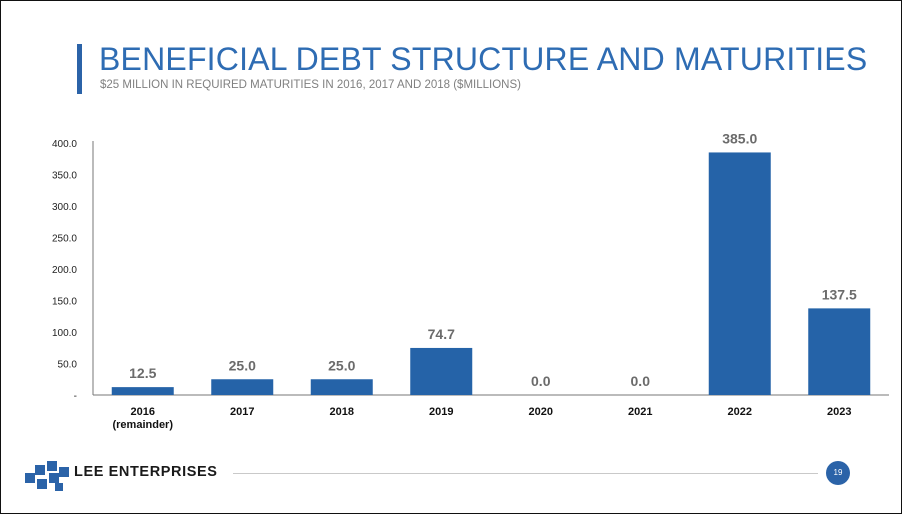 Image resolution: width=902 pixels, height=514 pixels. I want to click on x-tick-label: (remainder), so click(142, 425).